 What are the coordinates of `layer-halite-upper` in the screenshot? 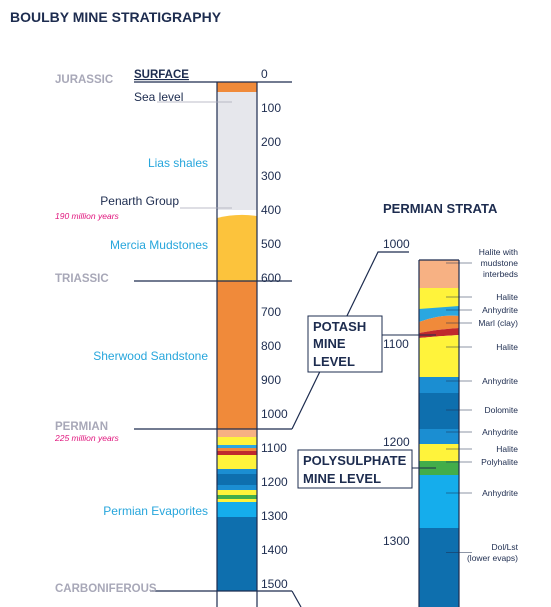 It's located at (237, 441).